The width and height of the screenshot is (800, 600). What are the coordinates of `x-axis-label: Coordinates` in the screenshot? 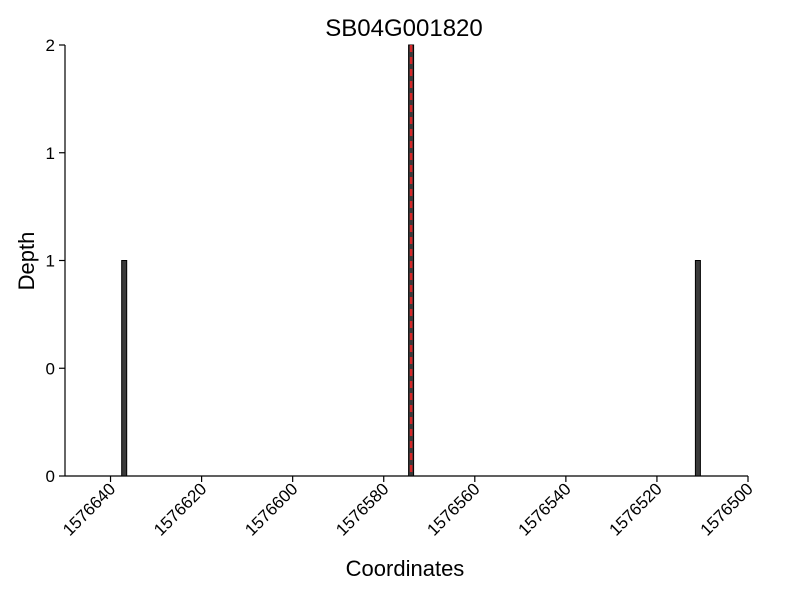 It's located at (405, 568).